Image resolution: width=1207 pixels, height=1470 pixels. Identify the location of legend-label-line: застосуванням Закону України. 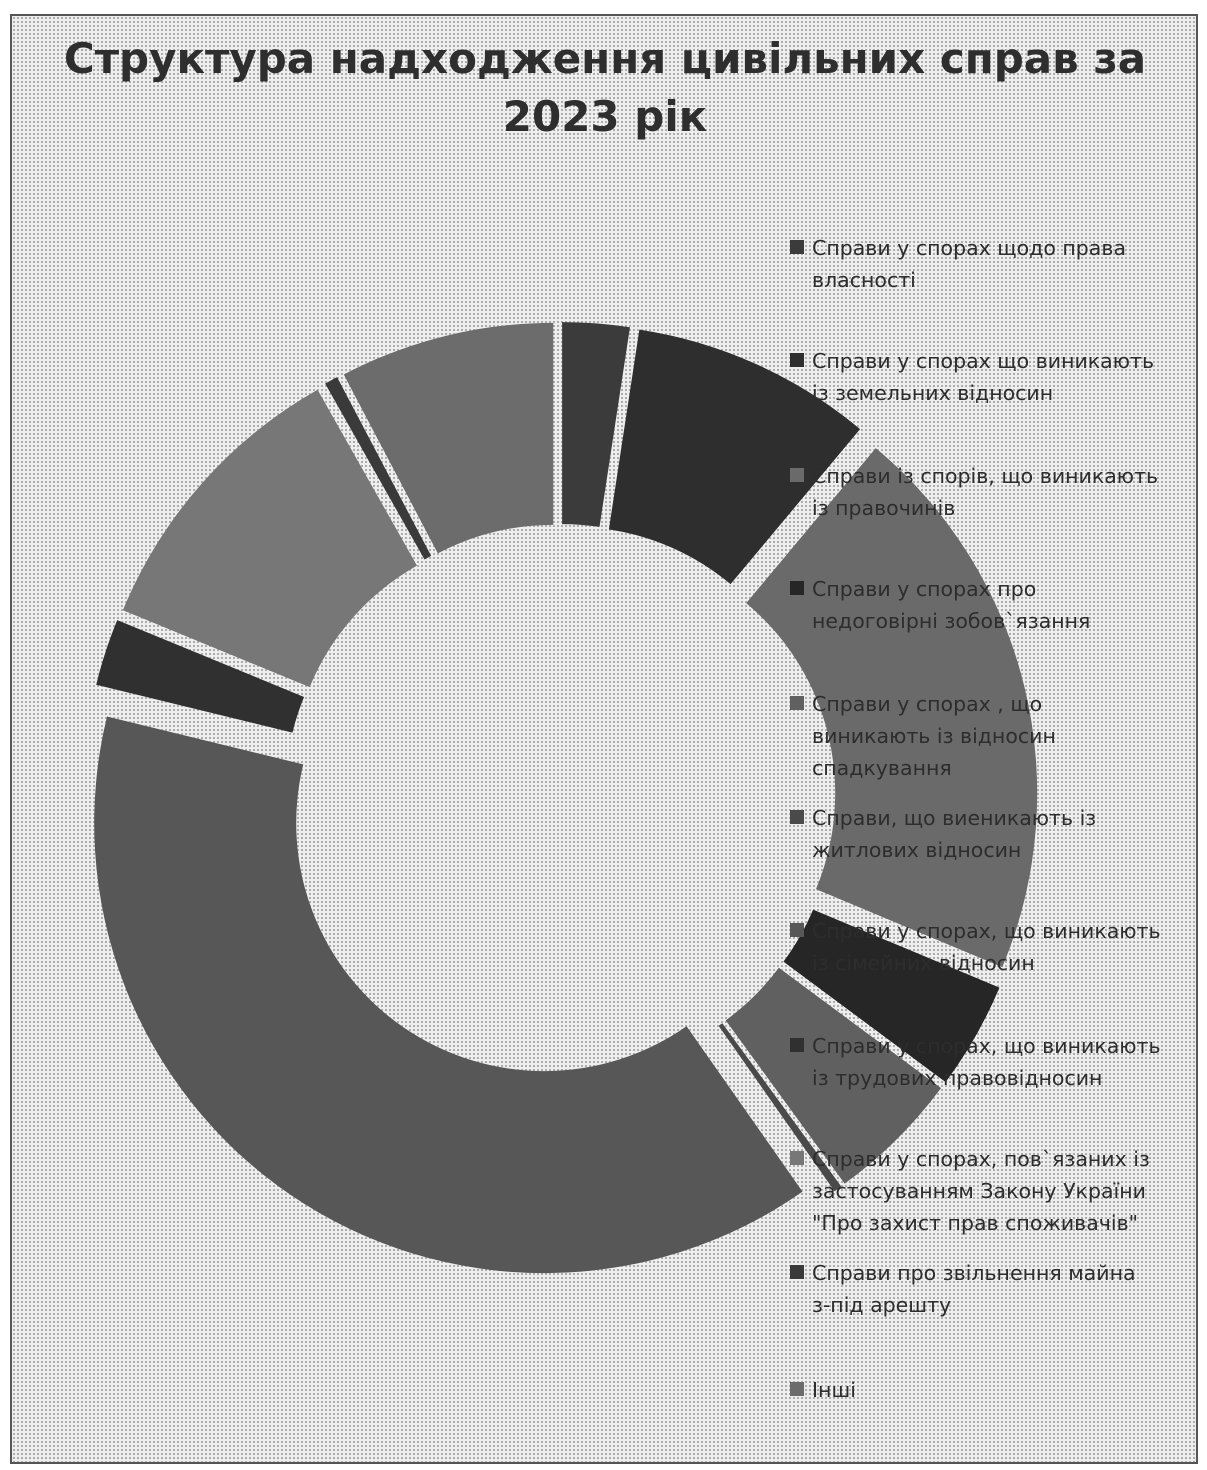
(979, 1191).